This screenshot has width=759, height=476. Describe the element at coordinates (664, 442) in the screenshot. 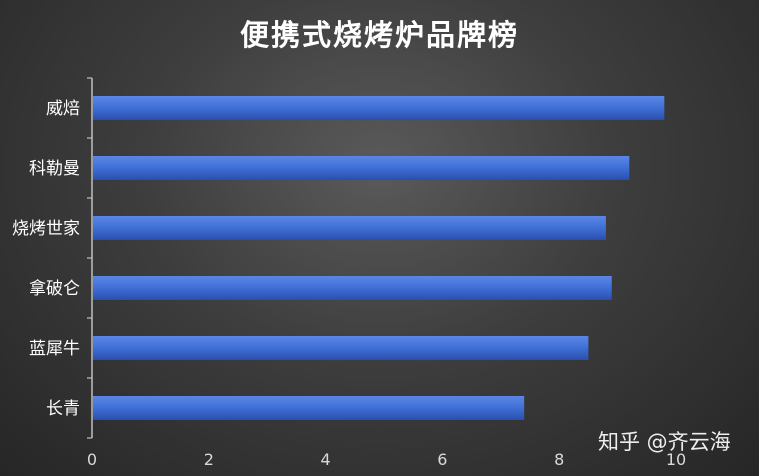

I see `watermark: 知乎 @齐云海` at that location.